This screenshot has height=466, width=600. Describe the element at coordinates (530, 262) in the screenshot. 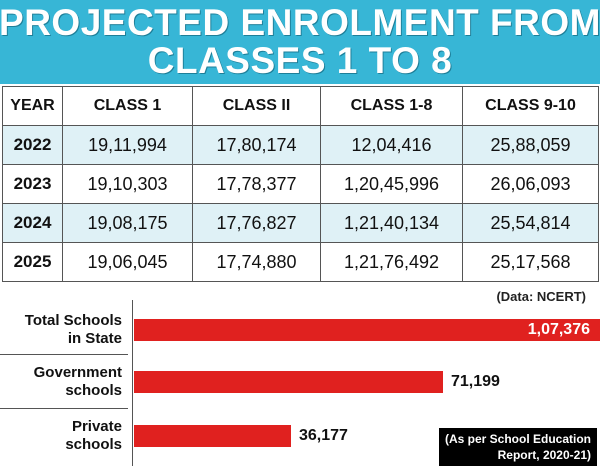

I see `table-cell: 25,17,568` at that location.